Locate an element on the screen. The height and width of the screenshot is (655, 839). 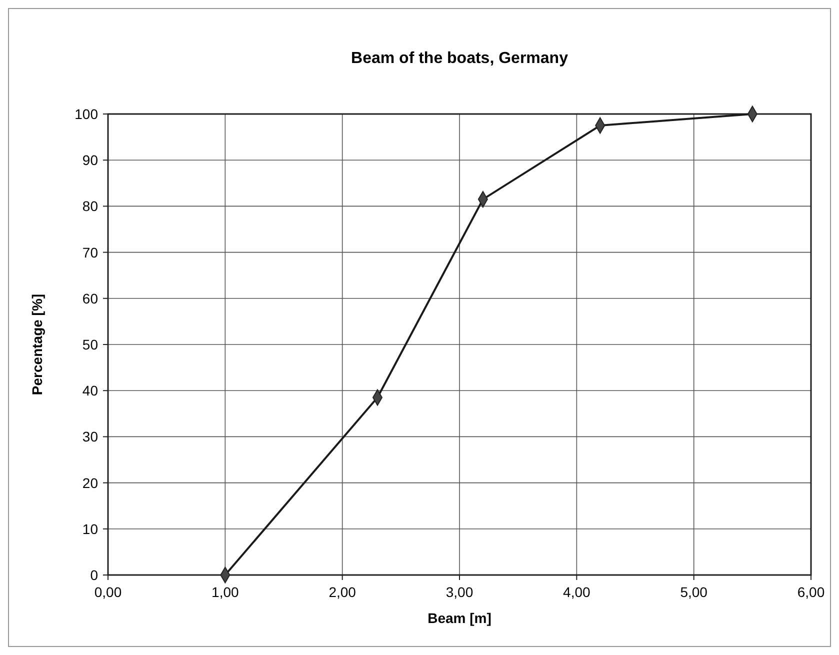
x-tick-label: 3,00 is located at coordinates (460, 592).